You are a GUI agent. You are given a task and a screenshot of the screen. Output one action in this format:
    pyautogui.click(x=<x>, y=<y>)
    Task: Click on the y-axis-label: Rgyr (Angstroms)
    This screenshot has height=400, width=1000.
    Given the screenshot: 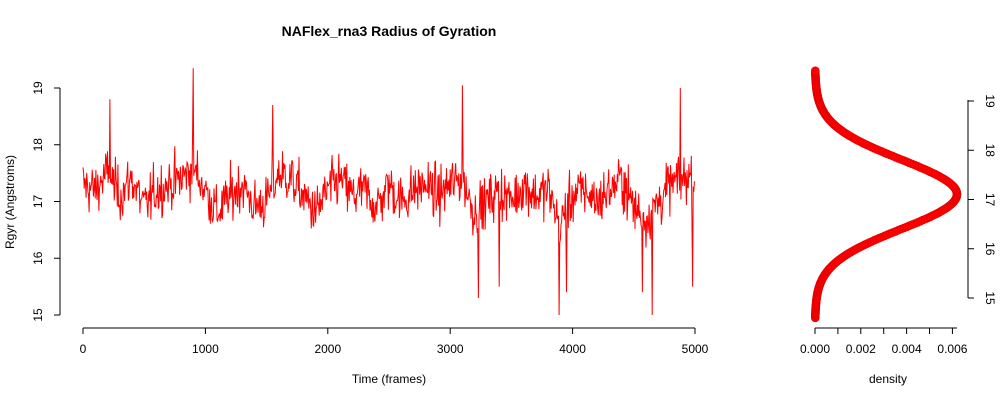 What is the action you would take?
    pyautogui.click(x=10, y=202)
    